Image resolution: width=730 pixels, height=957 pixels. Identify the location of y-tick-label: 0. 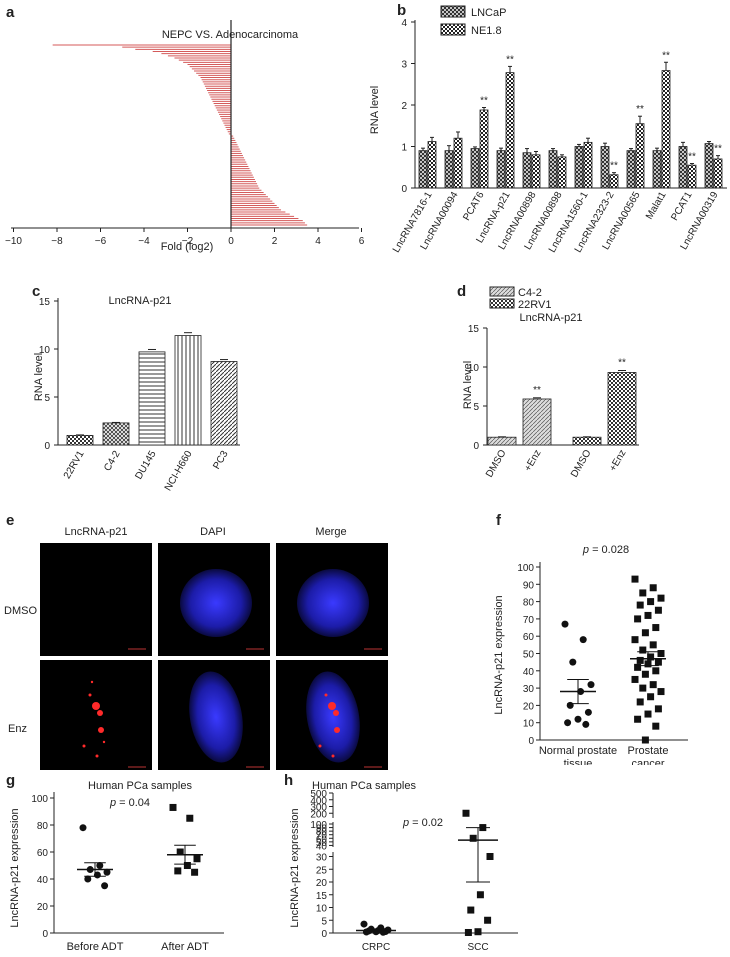
(324, 934).